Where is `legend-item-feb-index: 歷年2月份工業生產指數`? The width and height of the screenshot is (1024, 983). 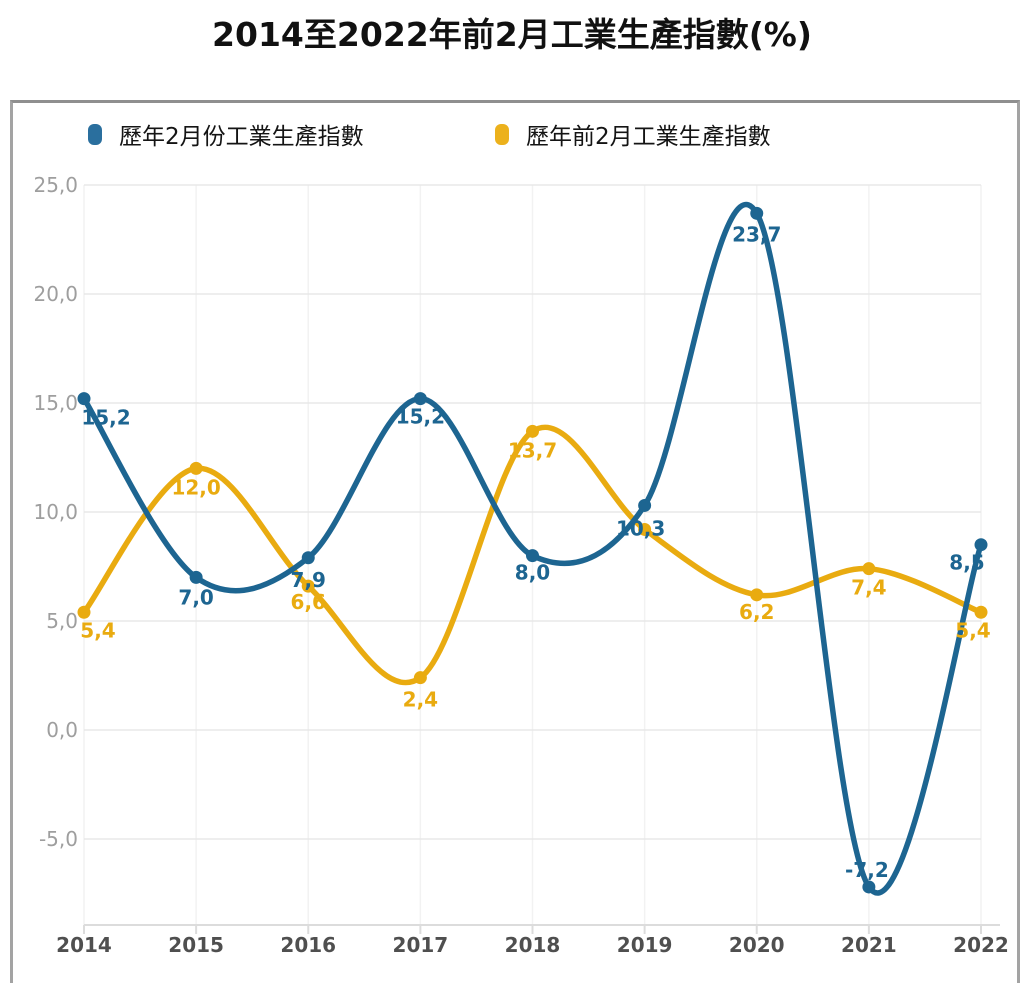 legend-item-feb-index: 歷年2月份工業生產指數 is located at coordinates (226, 135).